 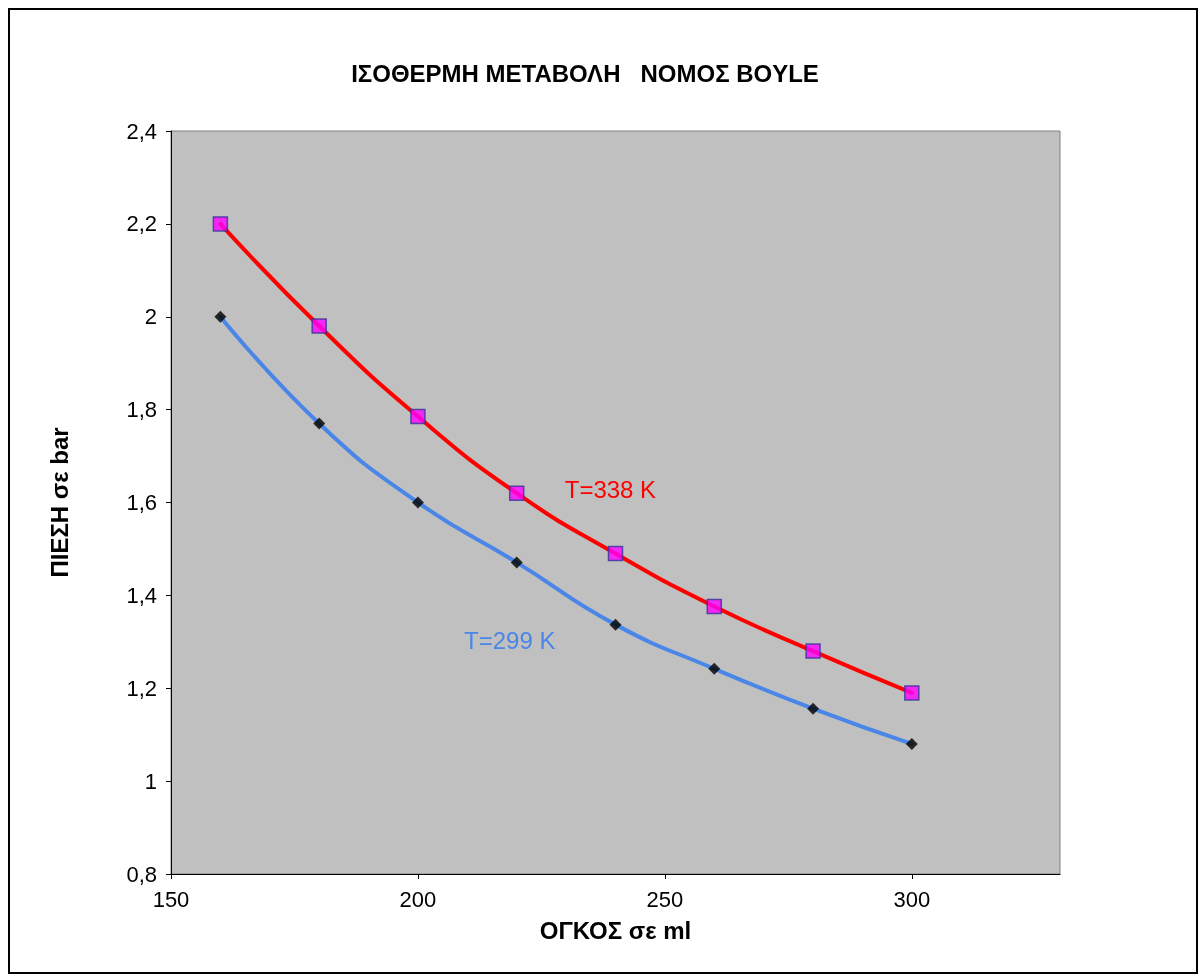 What do you see at coordinates (141, 688) in the screenshot?
I see `y-tick-label: 1,2` at bounding box center [141, 688].